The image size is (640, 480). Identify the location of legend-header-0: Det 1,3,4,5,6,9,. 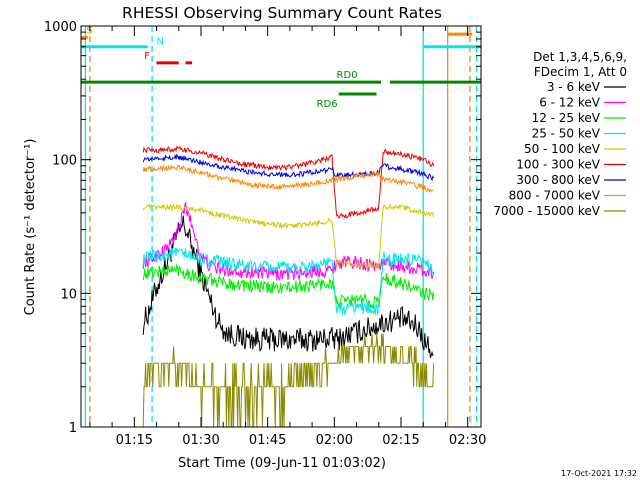
(580, 57).